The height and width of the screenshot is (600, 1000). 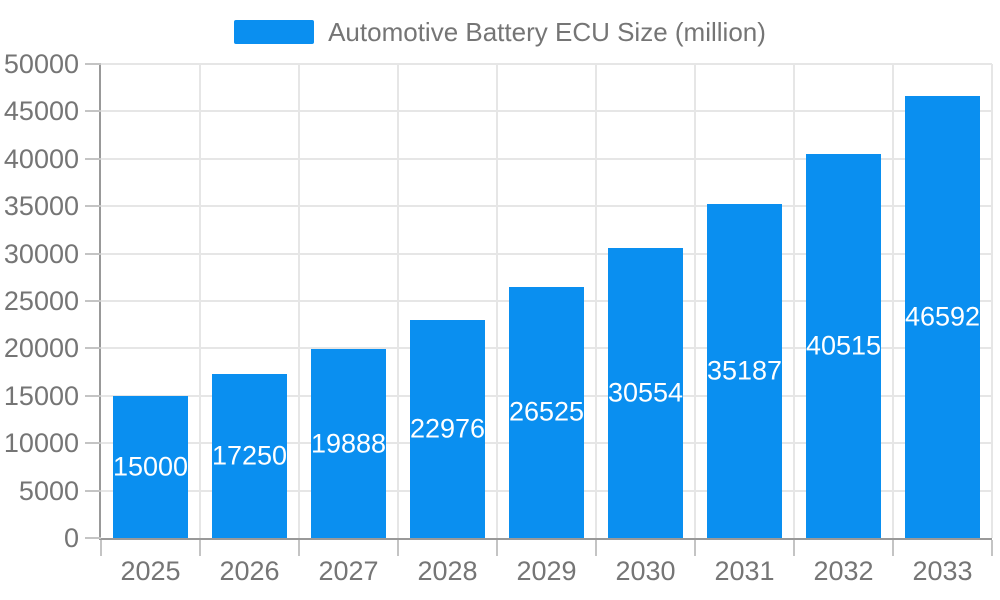 What do you see at coordinates (41, 253) in the screenshot?
I see `y-tick-label: 30000` at bounding box center [41, 253].